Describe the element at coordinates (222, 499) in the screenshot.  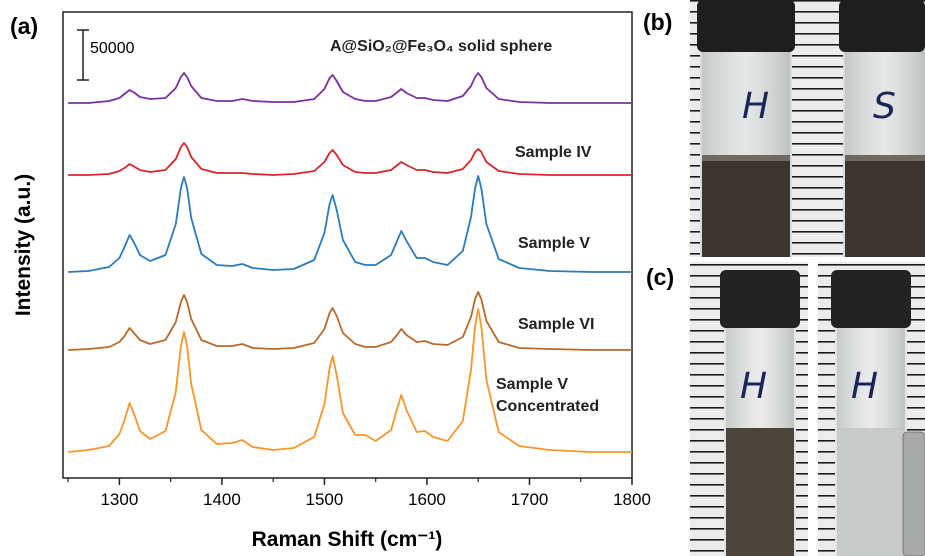
I see `x-tick-label: 1400` at that location.